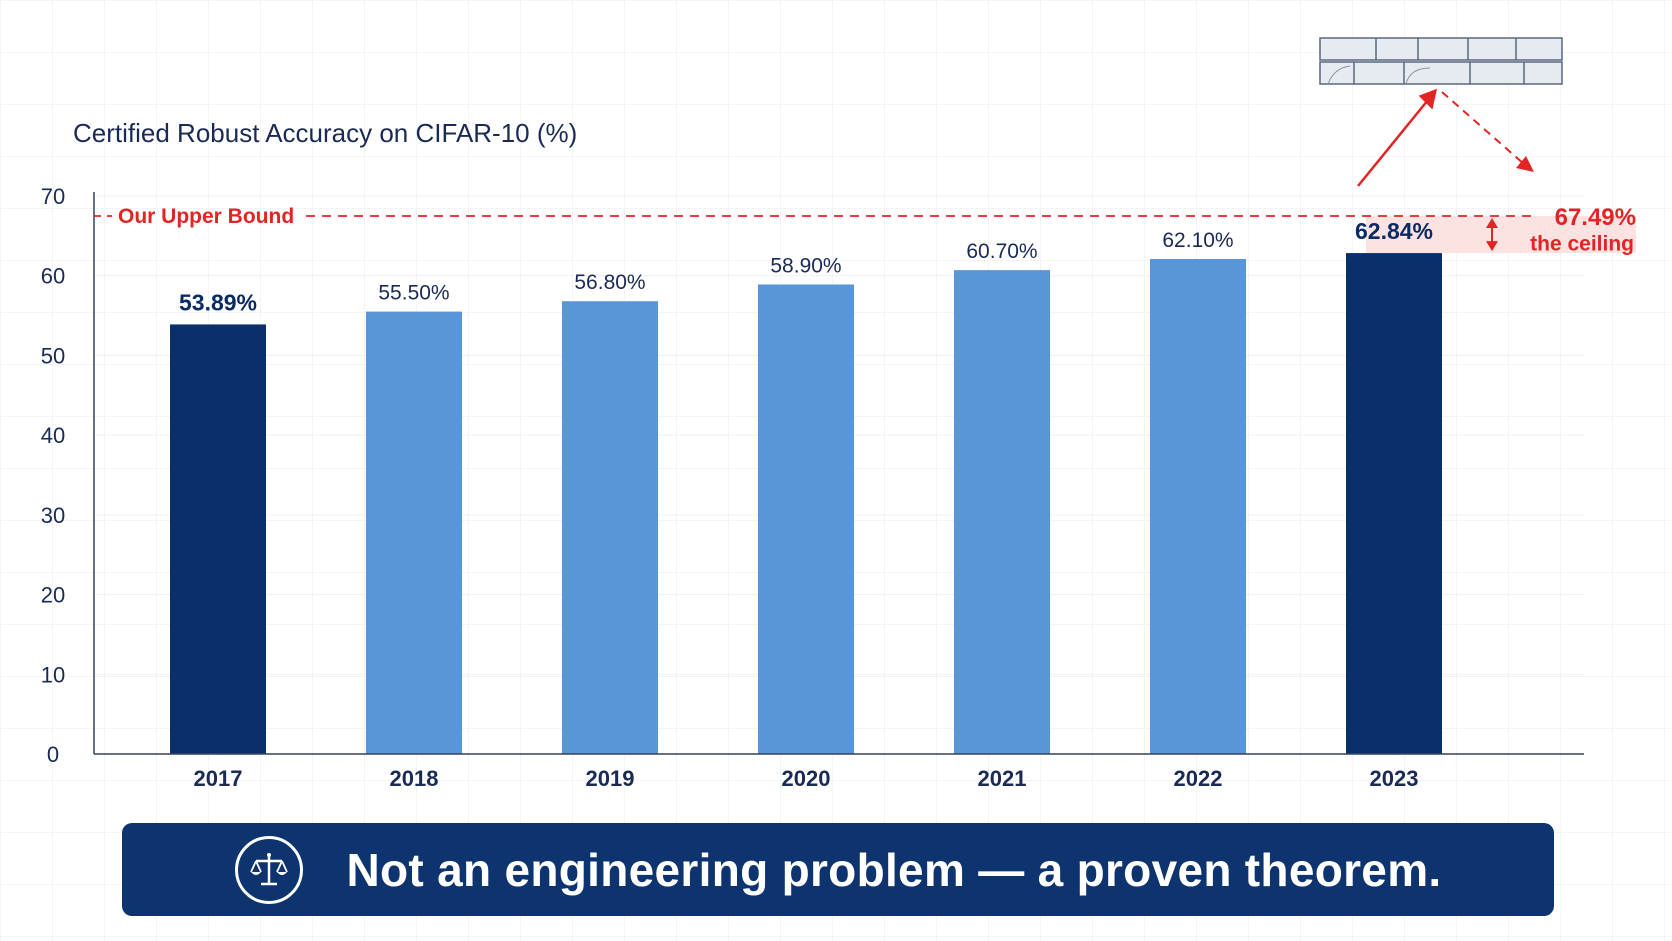  What do you see at coordinates (53, 435) in the screenshot?
I see `y-tick-label: 40` at bounding box center [53, 435].